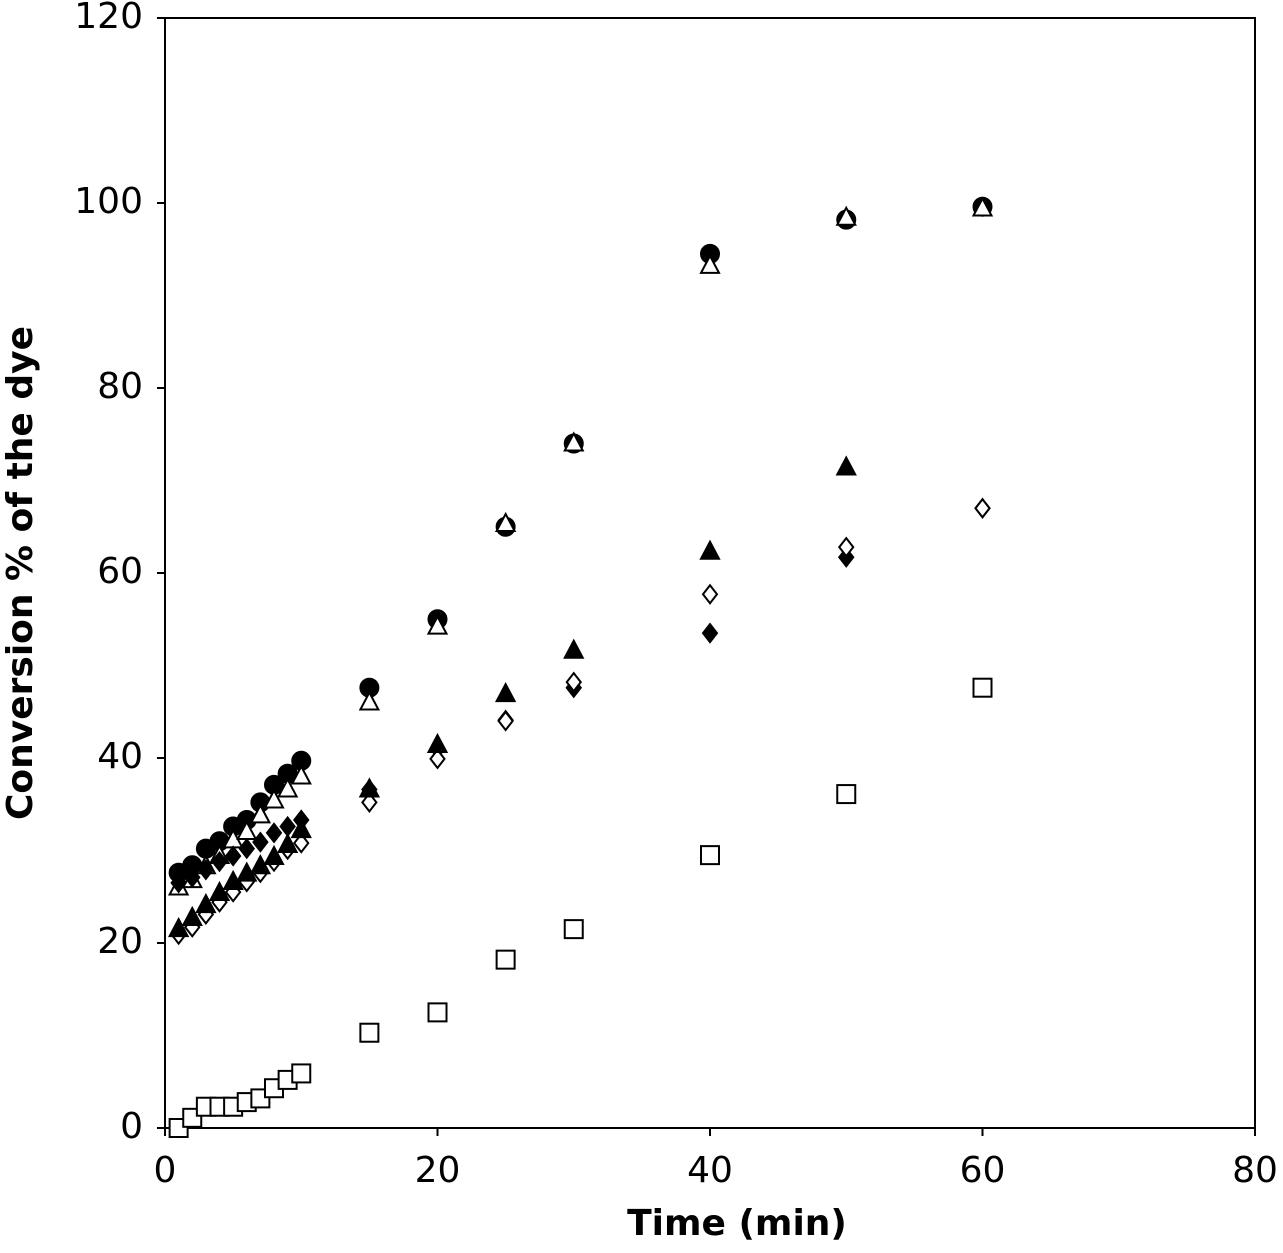  Describe the element at coordinates (131, 1126) in the screenshot. I see `y-tick-label: 0` at that location.